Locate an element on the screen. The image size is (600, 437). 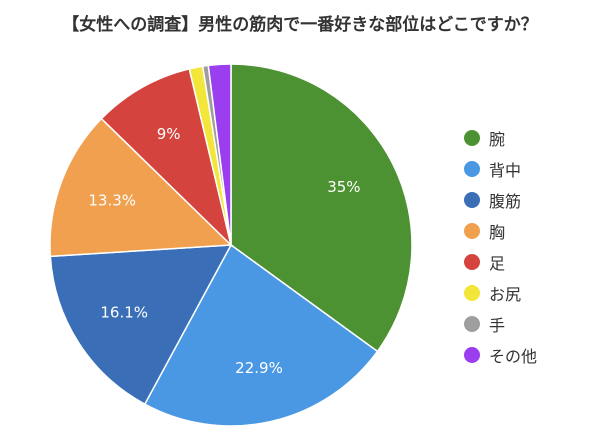
chart-title: 【女性への調査】男性の筋肉で一番好きな部位はどこですか？ is located at coordinates (300, 25).